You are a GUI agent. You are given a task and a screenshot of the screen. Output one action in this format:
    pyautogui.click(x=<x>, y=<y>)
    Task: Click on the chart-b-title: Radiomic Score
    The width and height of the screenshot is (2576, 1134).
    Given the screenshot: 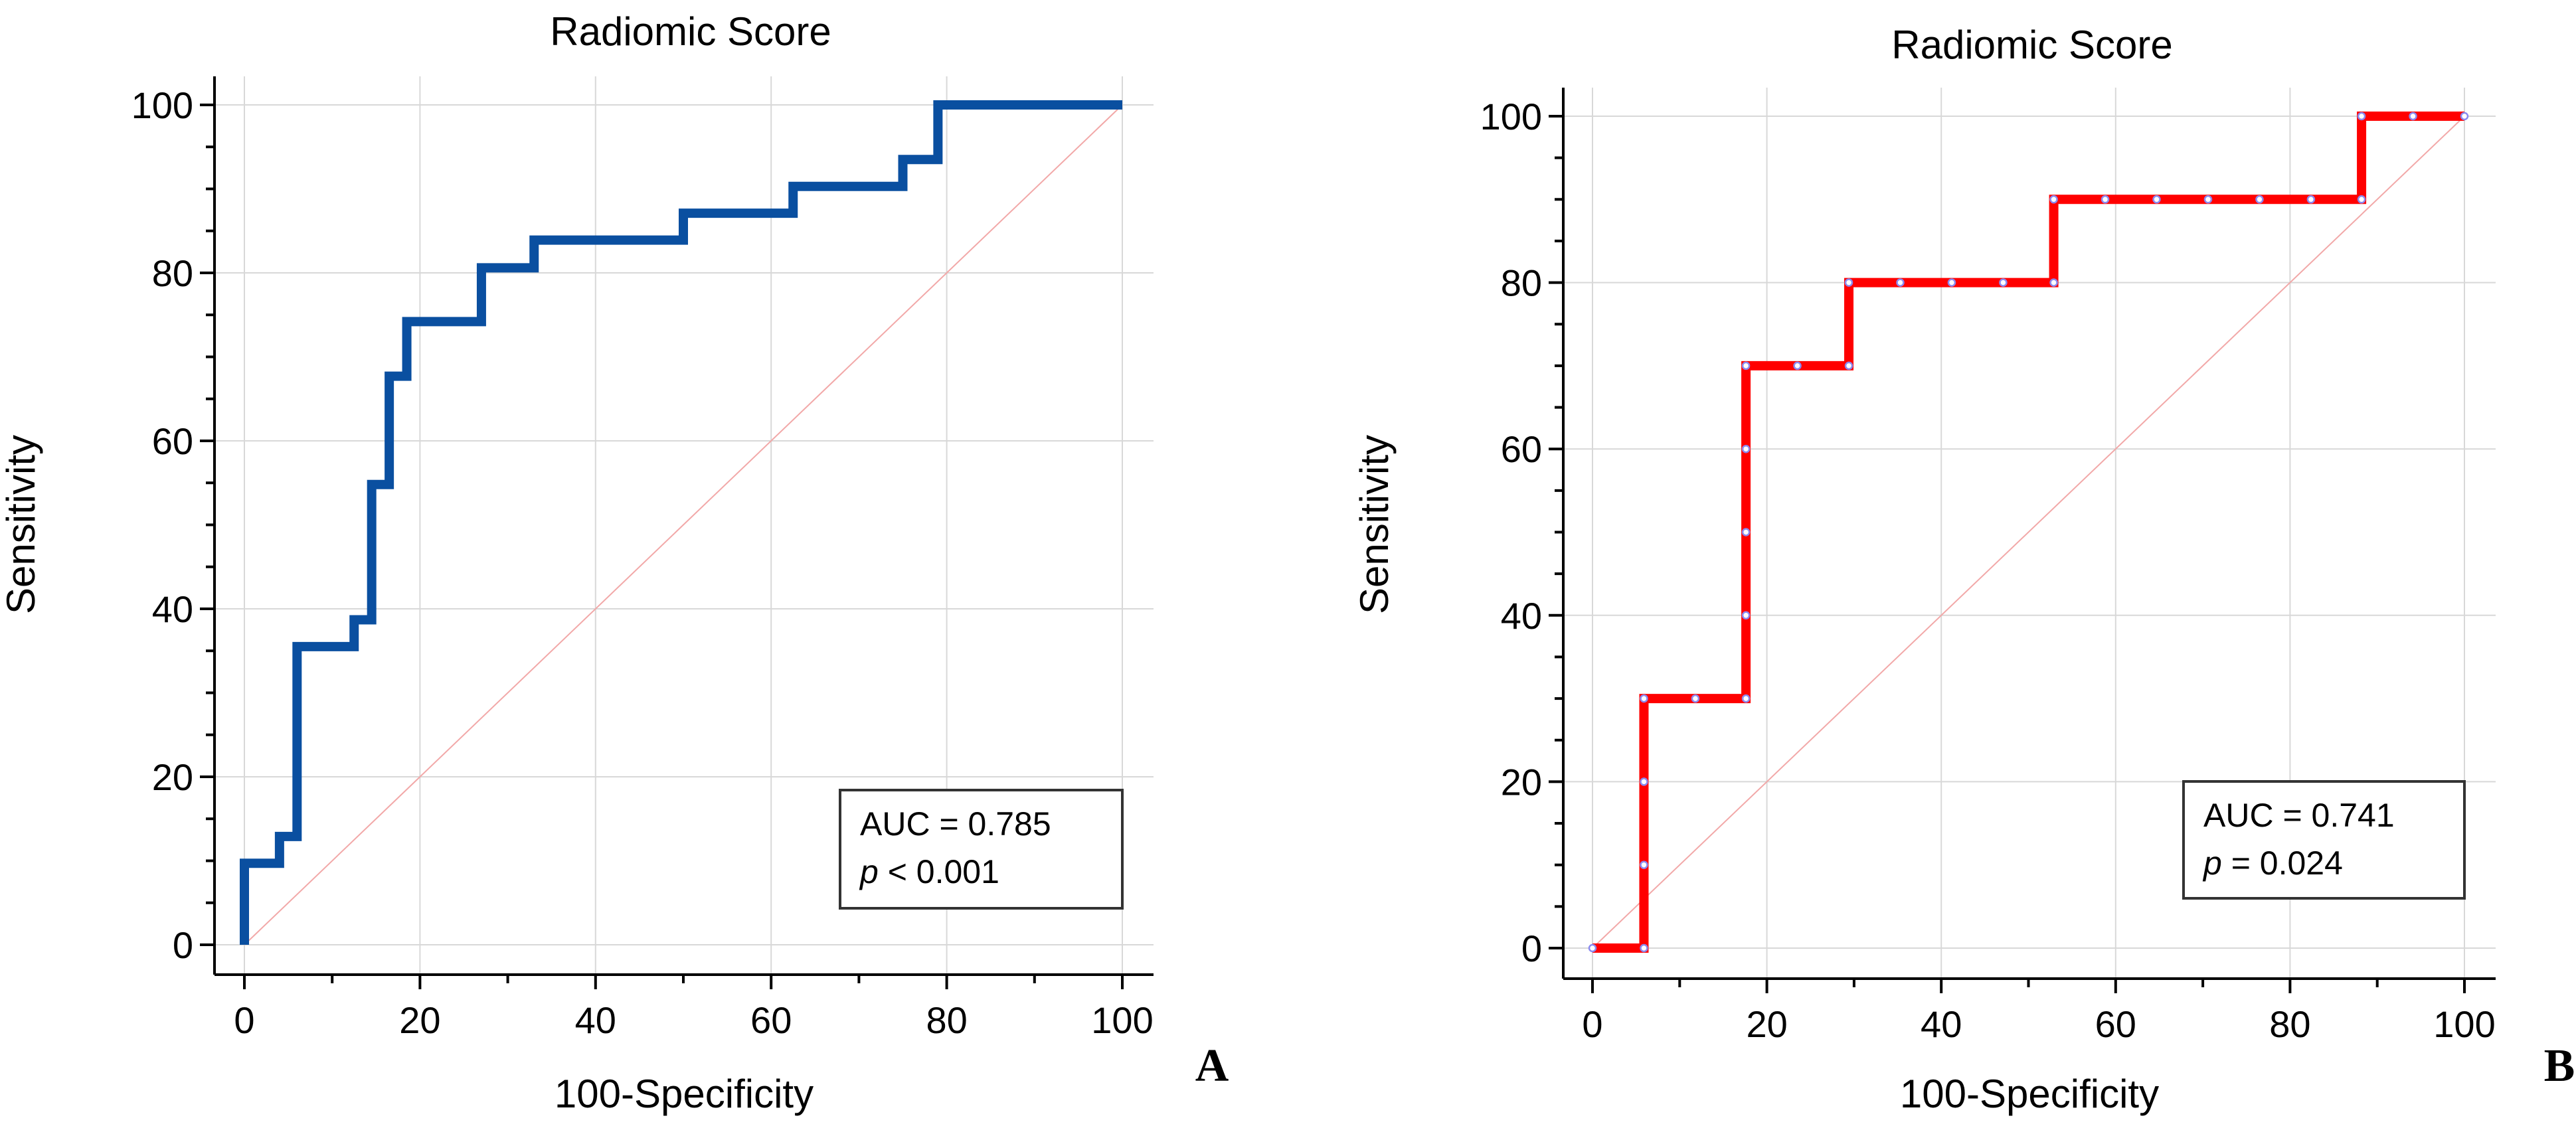 What is the action you would take?
    pyautogui.click(x=2032, y=45)
    